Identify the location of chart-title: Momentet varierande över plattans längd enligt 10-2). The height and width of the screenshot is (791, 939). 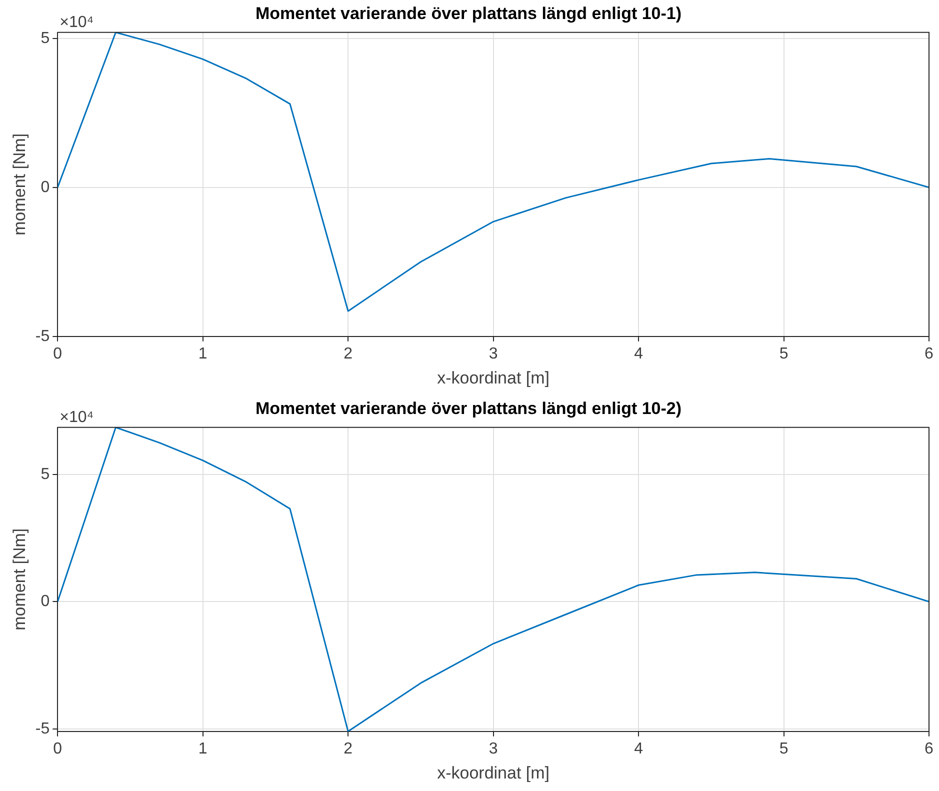
(468, 408).